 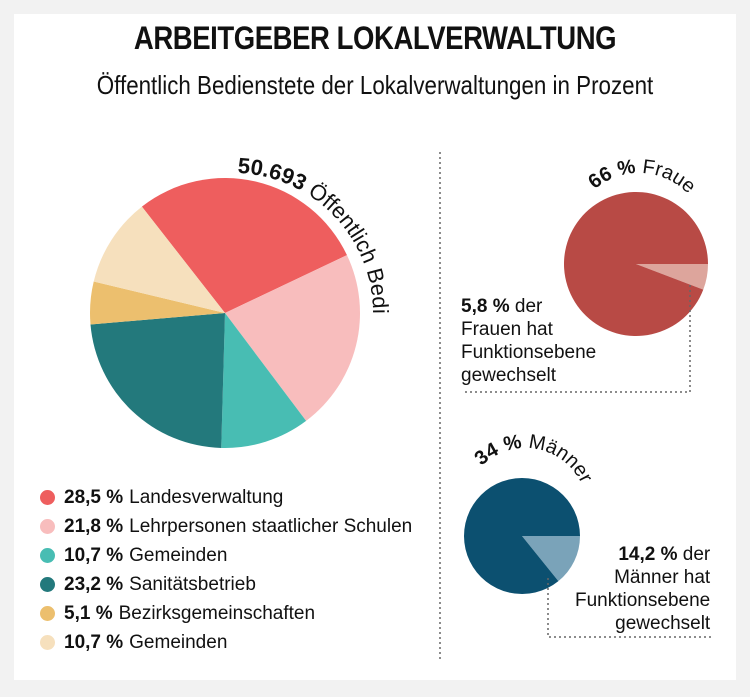 I want to click on men-note-line: Funktionsebene, so click(x=643, y=600).